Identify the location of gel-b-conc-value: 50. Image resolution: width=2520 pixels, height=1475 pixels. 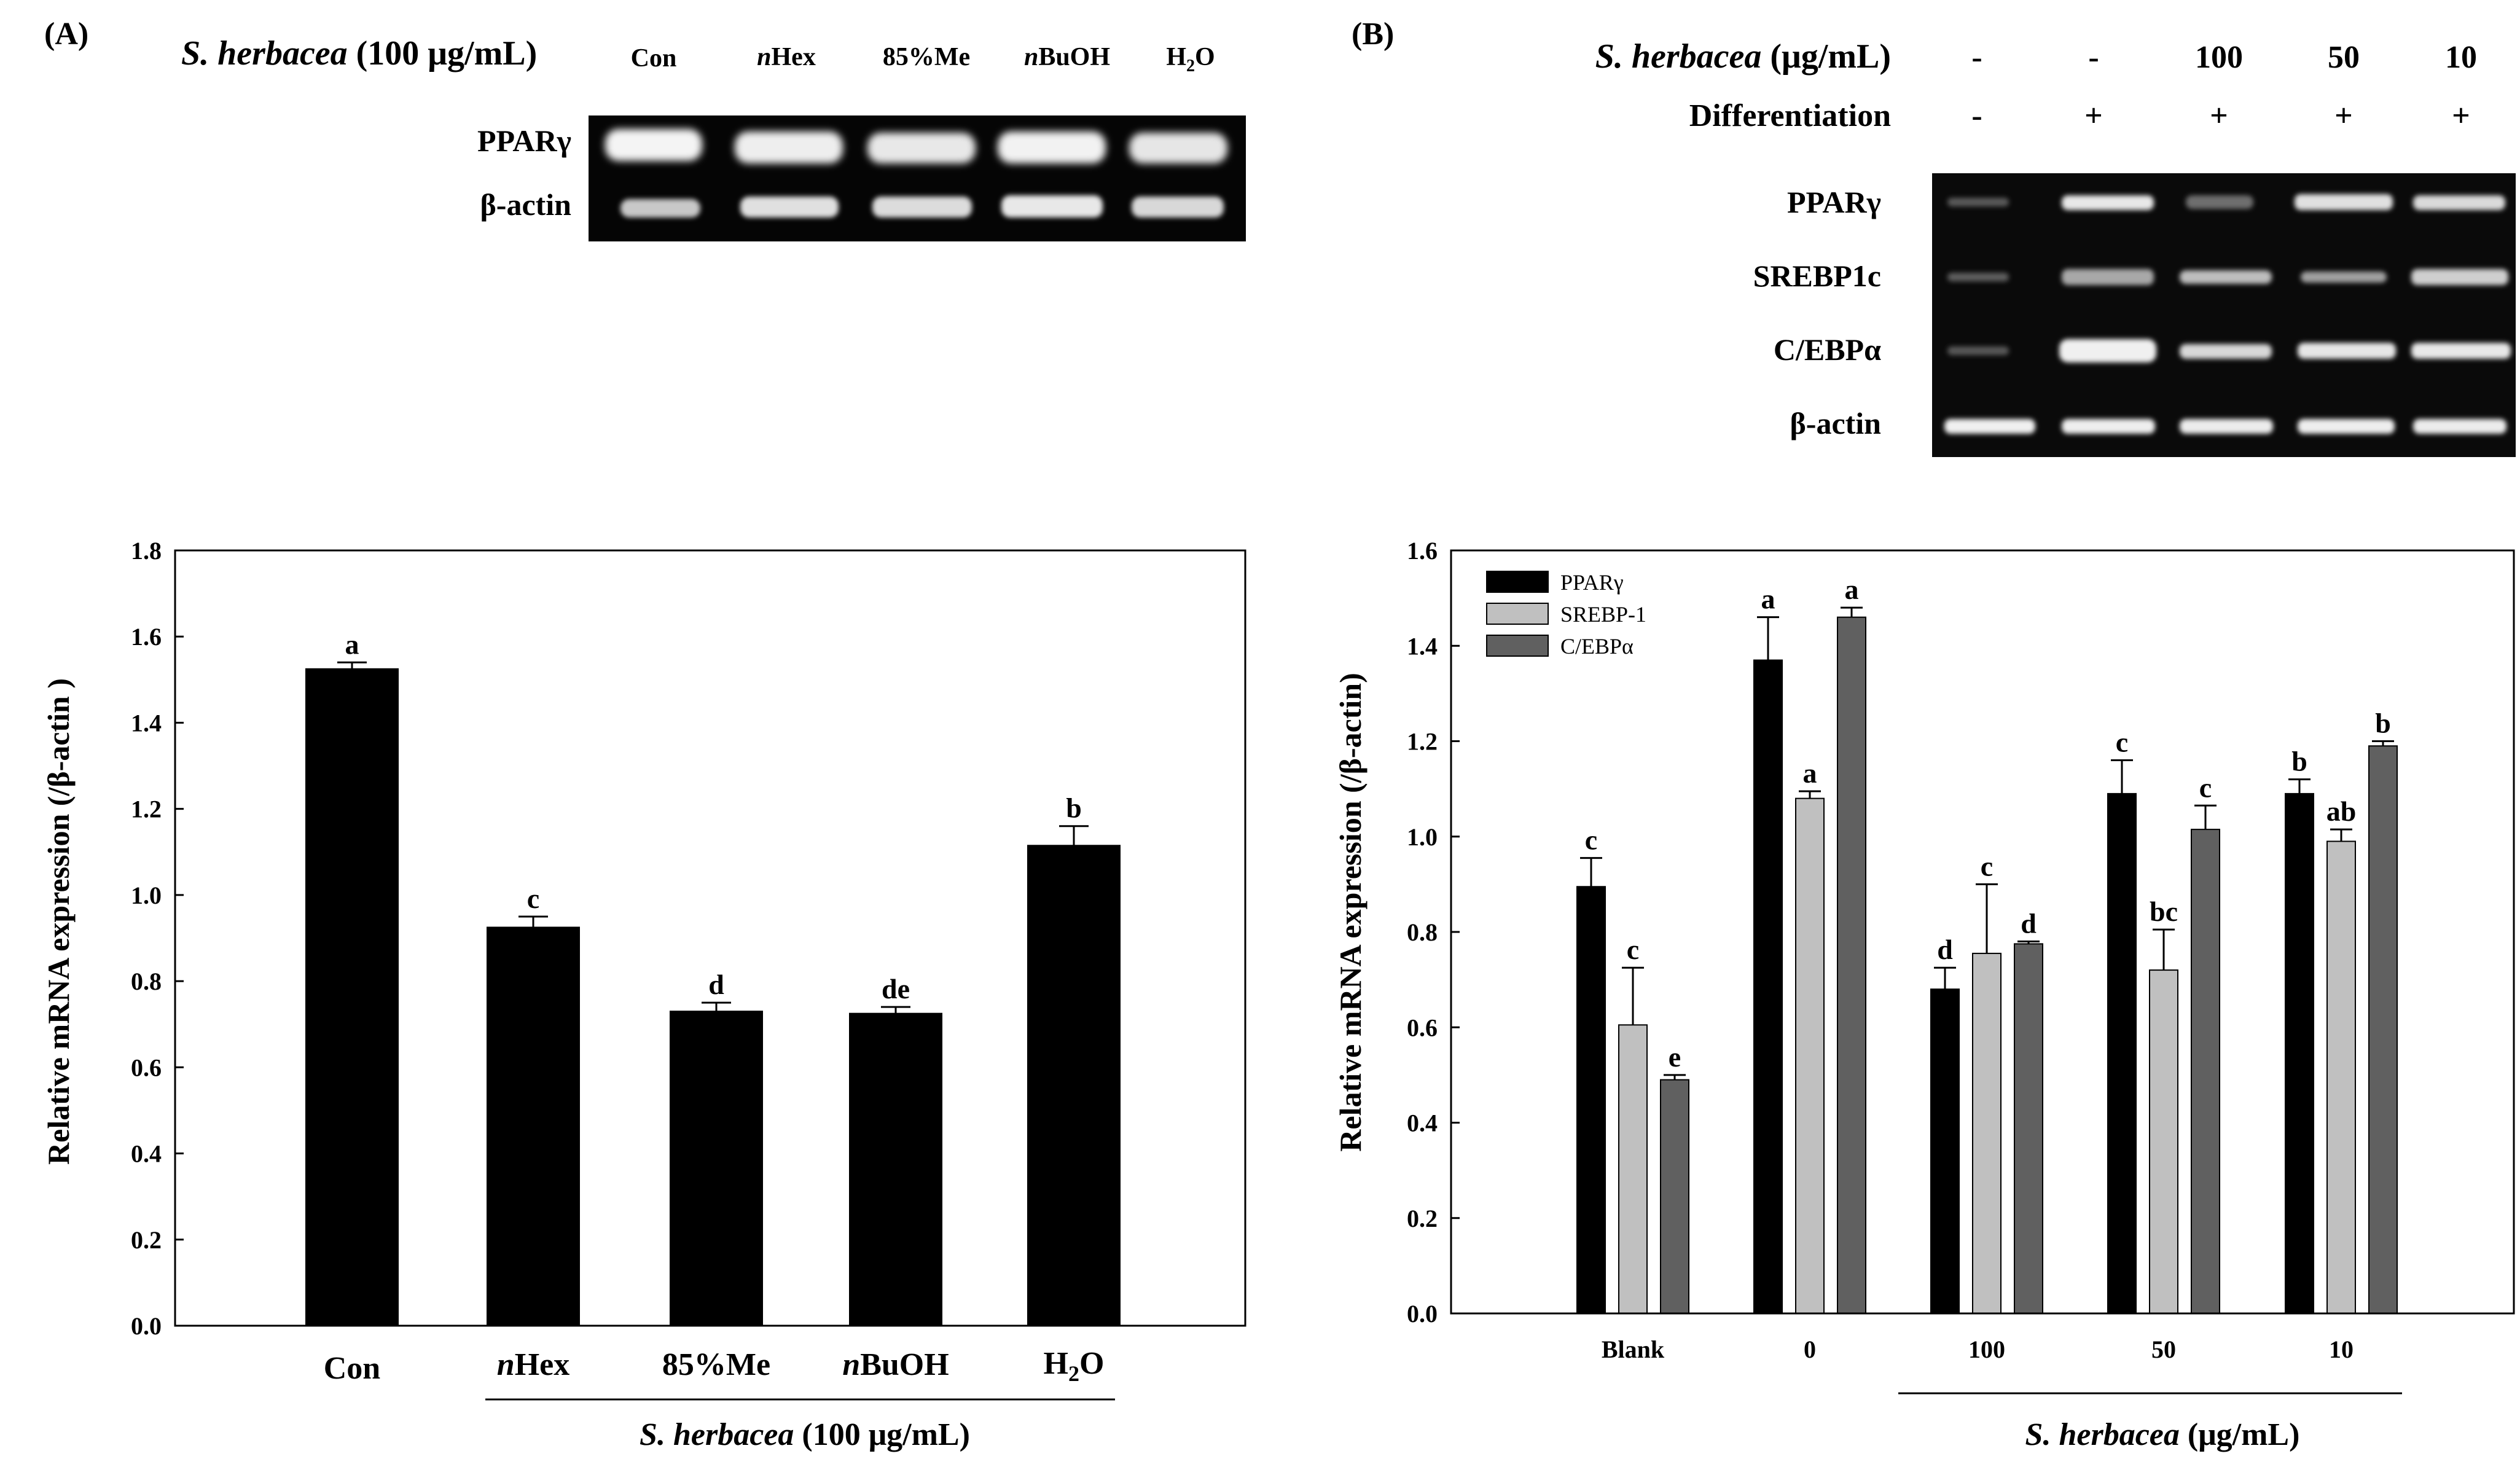
(2344, 58).